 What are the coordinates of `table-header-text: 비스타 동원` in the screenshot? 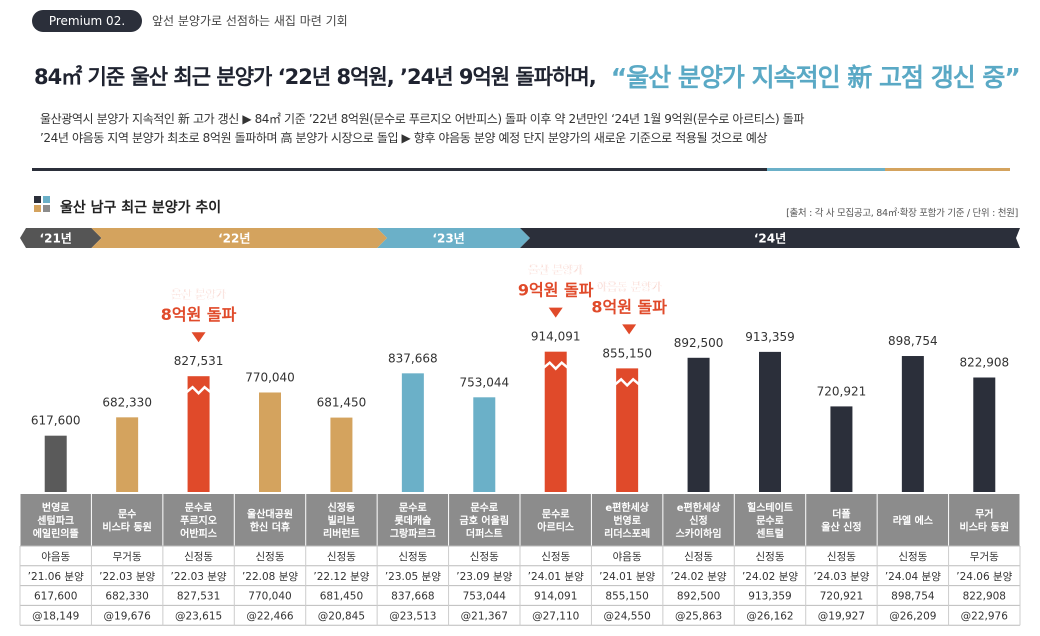 It's located at (984, 527).